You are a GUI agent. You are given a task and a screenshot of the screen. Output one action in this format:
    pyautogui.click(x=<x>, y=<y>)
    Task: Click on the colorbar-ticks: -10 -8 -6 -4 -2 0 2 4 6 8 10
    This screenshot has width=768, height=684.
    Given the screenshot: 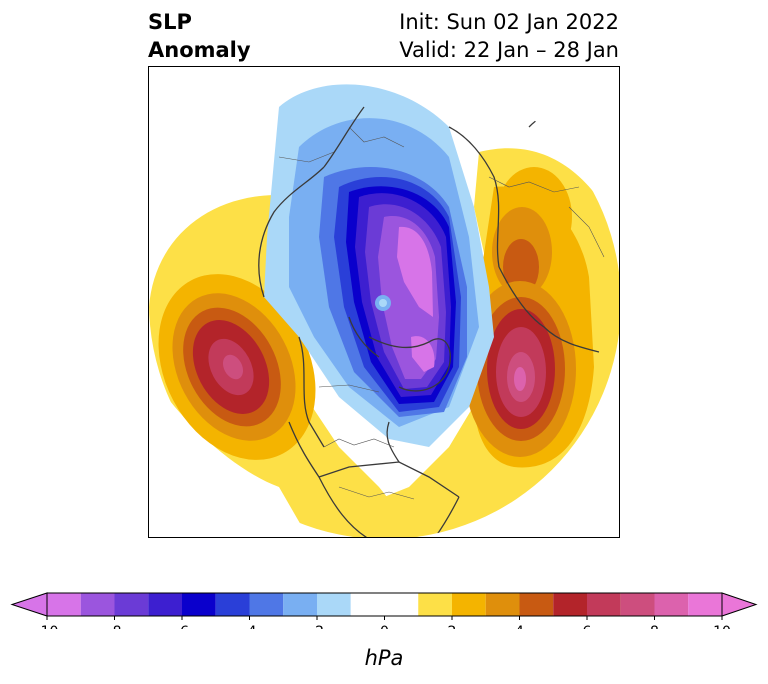 What is the action you would take?
    pyautogui.click(x=383, y=622)
    